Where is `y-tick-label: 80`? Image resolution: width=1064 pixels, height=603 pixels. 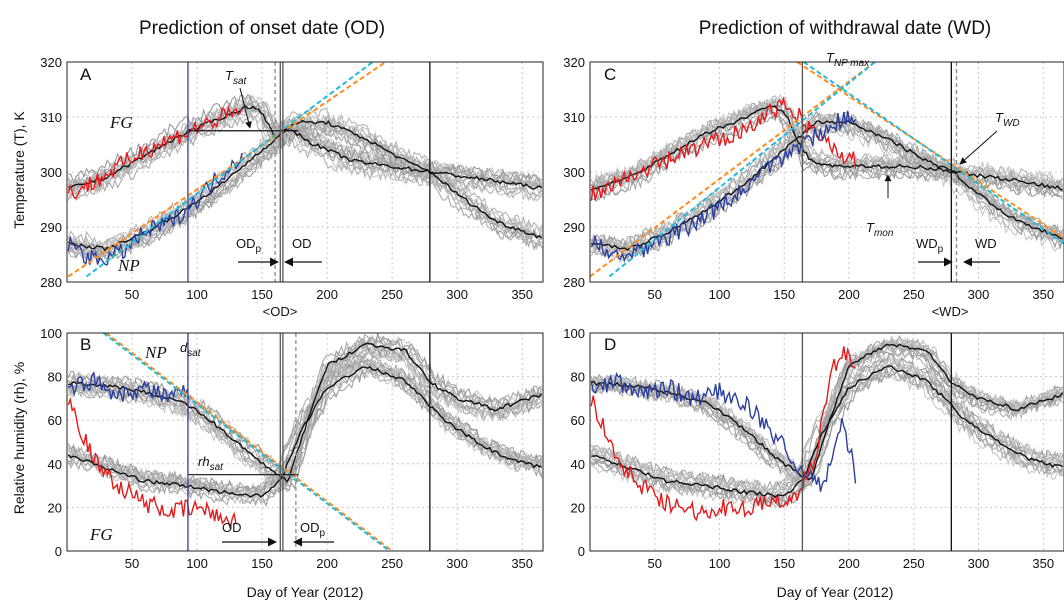 y-tick-label: 80 is located at coordinates (578, 377).